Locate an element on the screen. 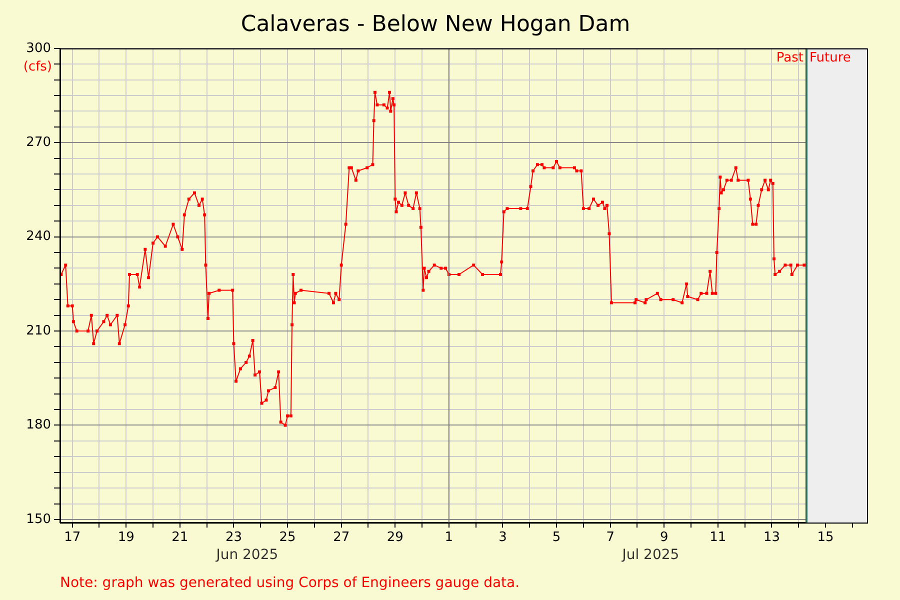 Image resolution: width=900 pixels, height=600 pixels. x-tick-label: 9 is located at coordinates (664, 537).